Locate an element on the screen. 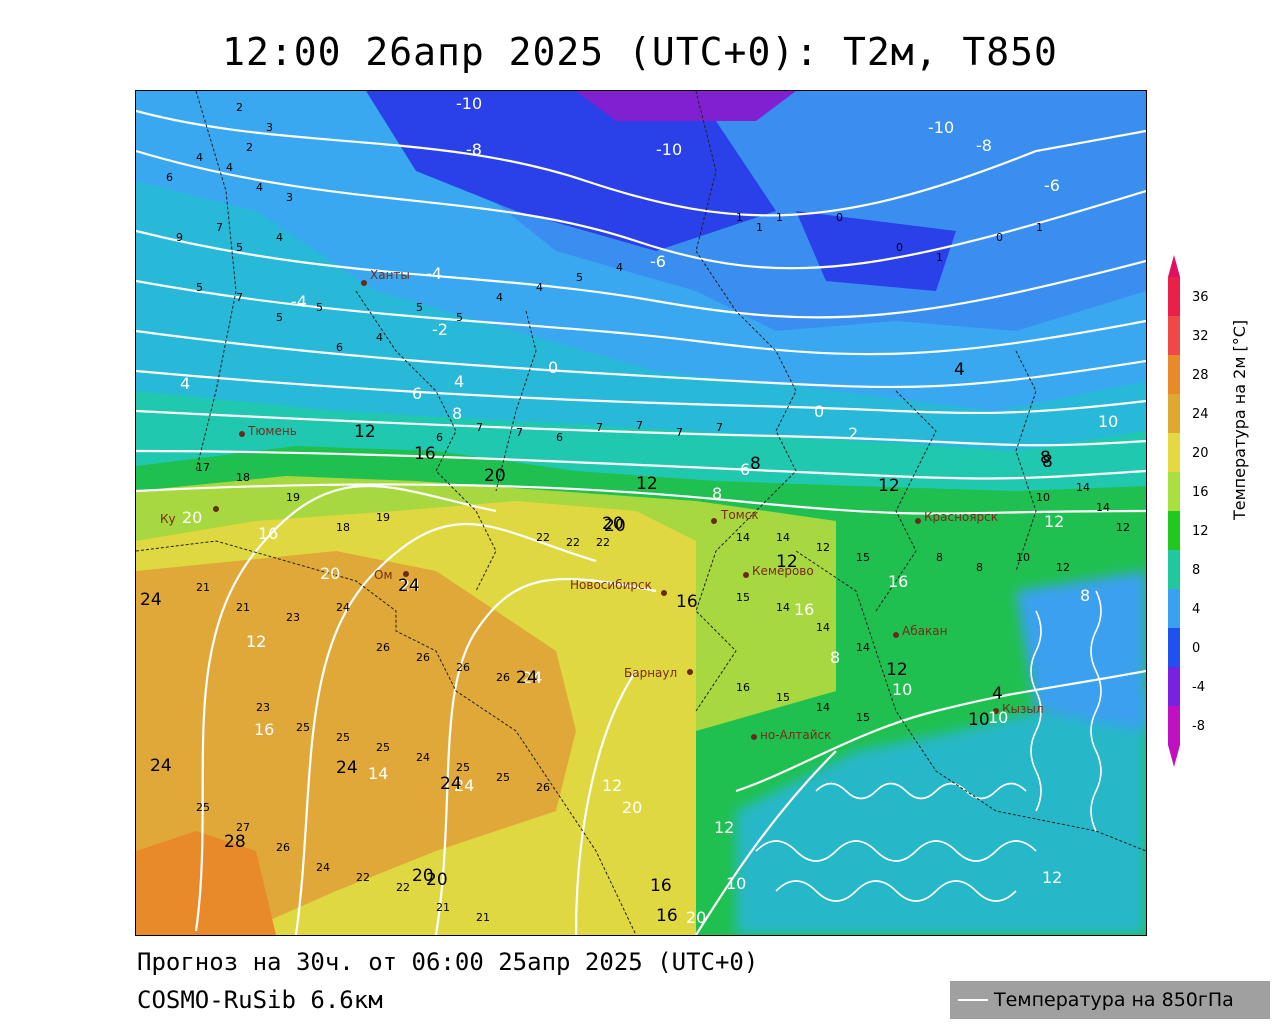 The image size is (1280, 1024). colorbar-tick-label: 32 is located at coordinates (1200, 336).